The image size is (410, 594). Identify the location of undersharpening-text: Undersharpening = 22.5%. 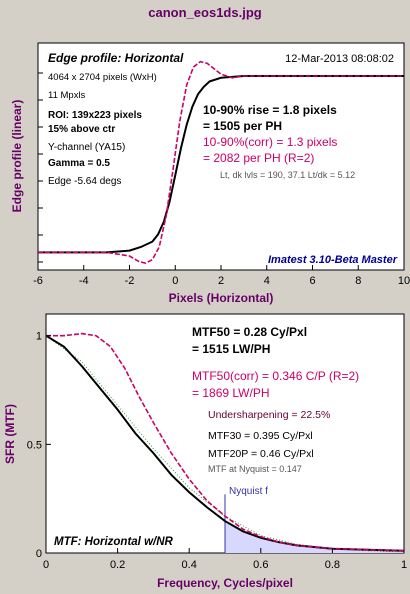
(269, 415).